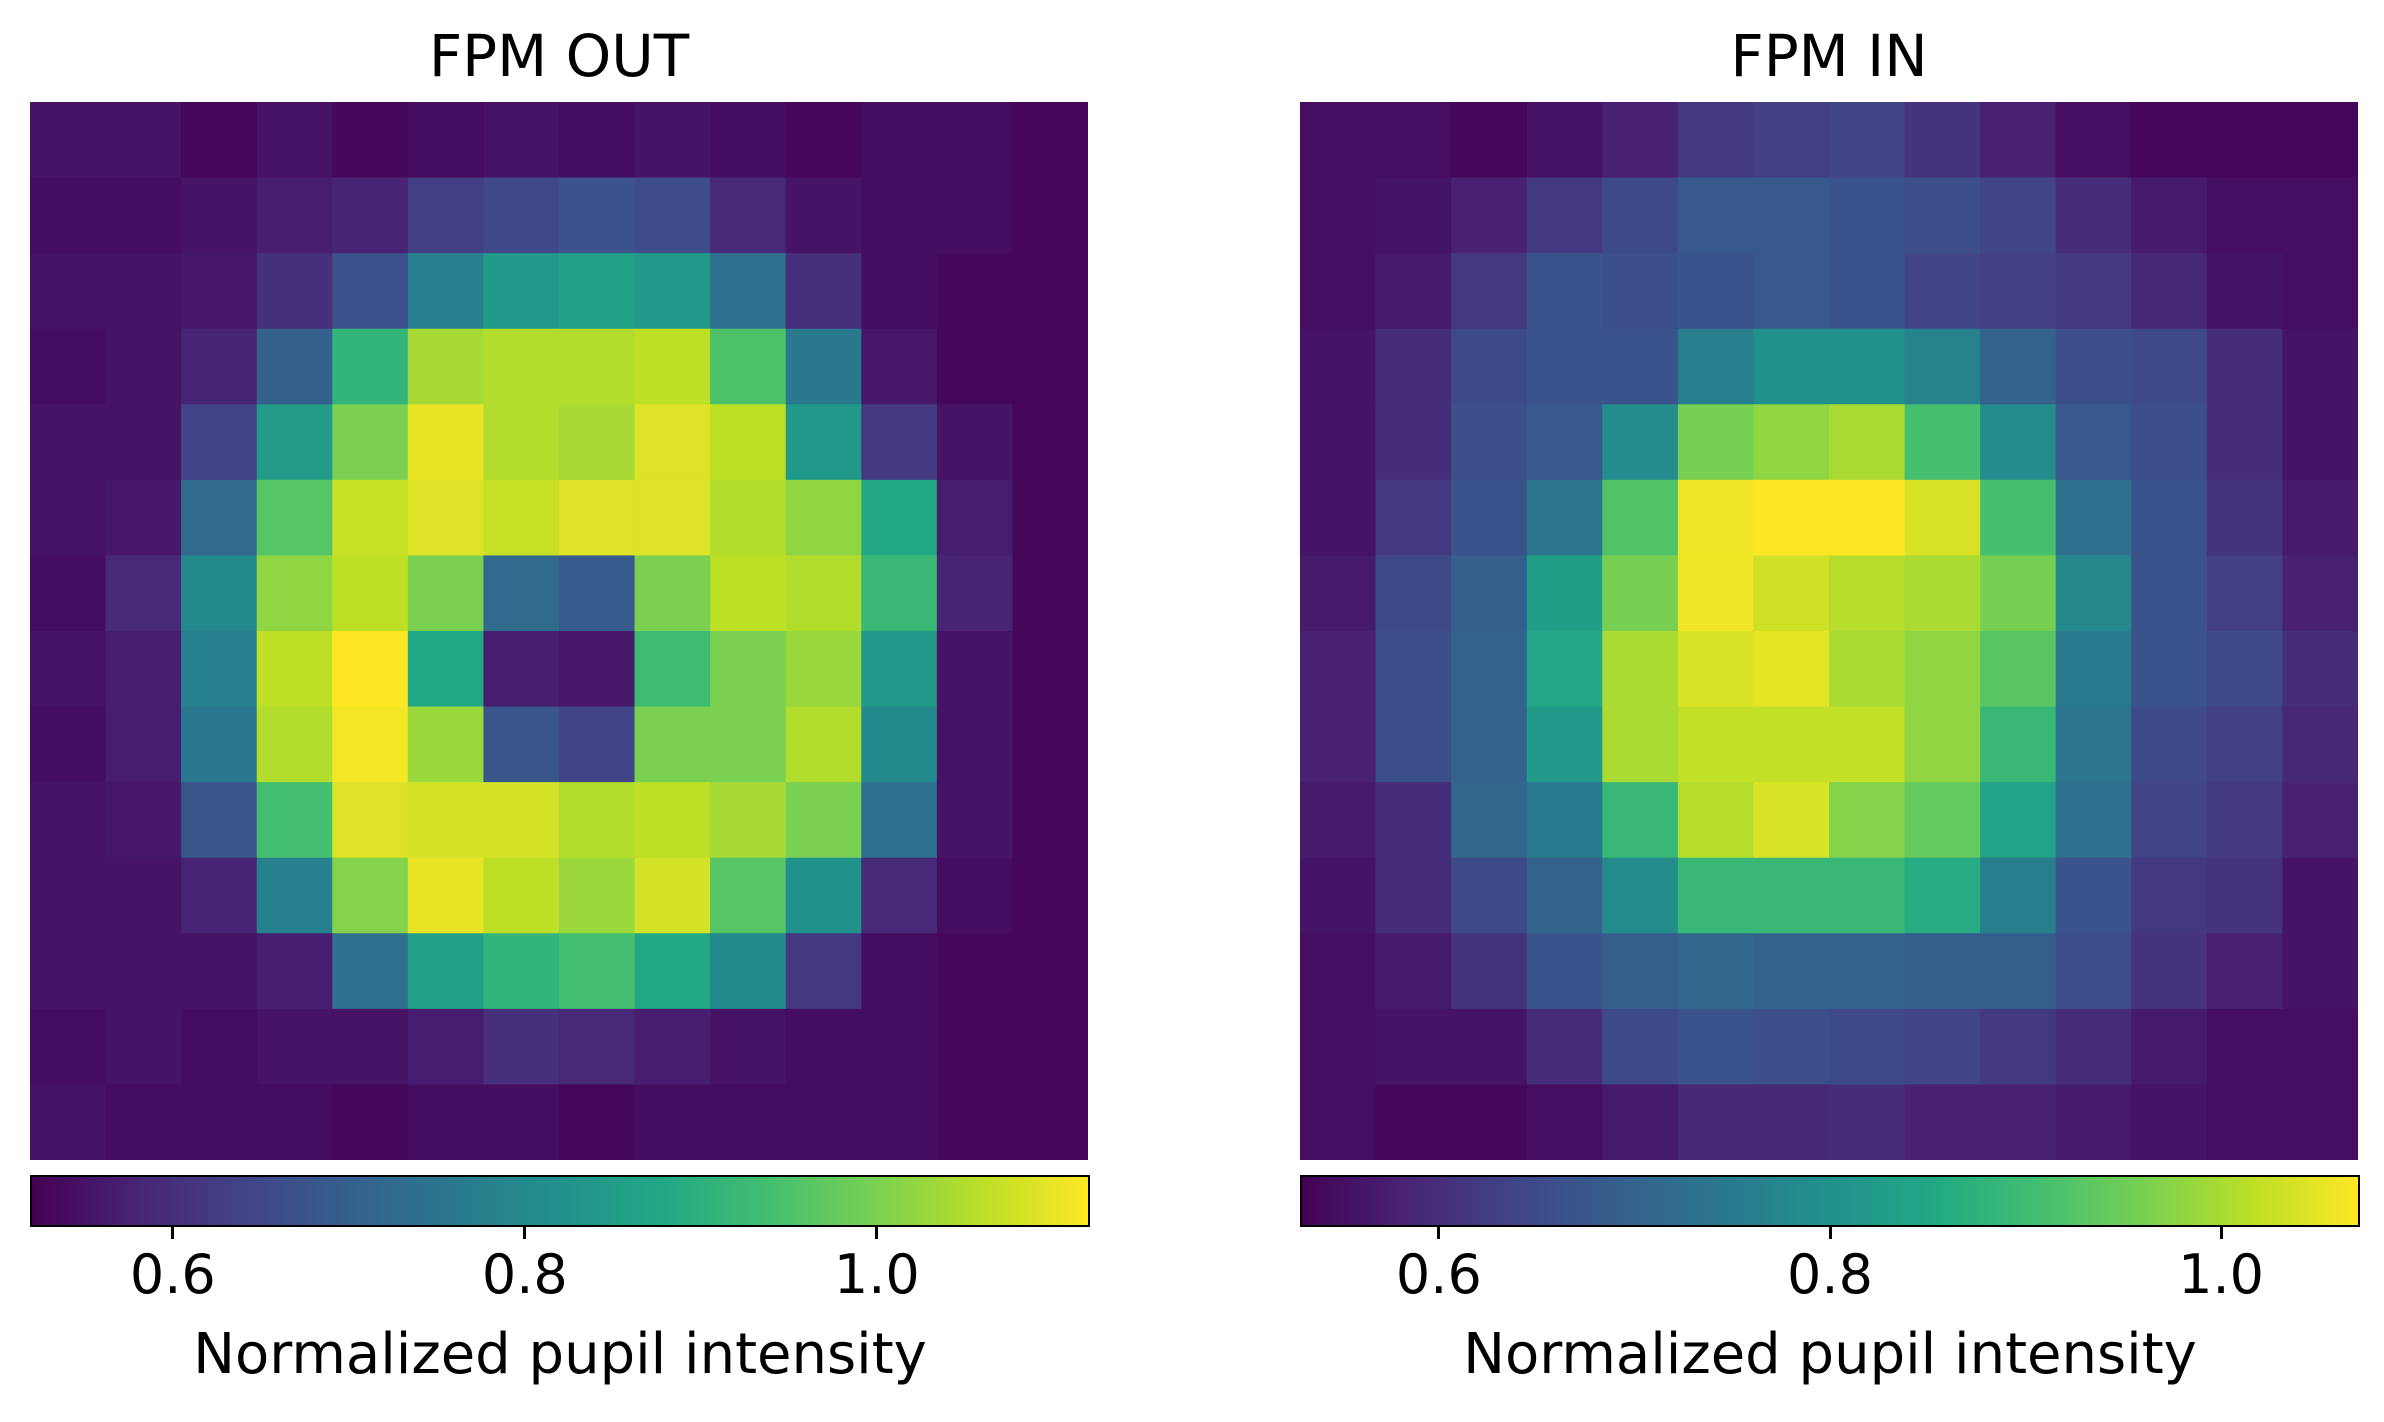 This screenshot has height=1422, width=2384. I want to click on colorbar-tick-mark, so click(173, 1232).